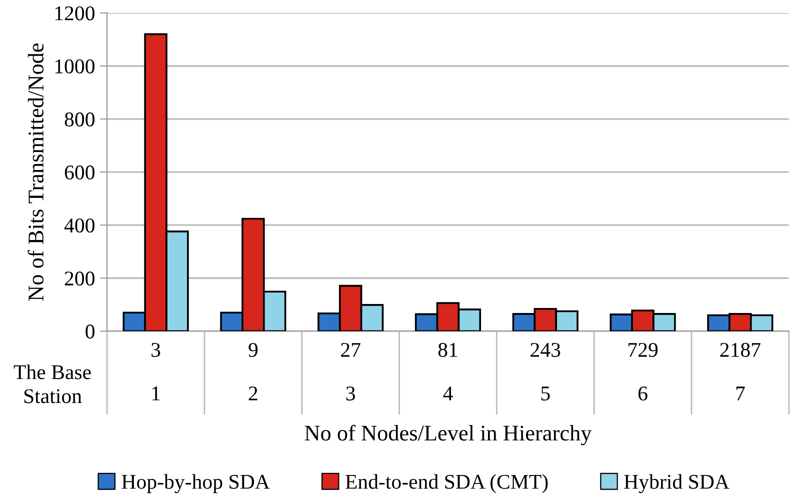 The width and height of the screenshot is (805, 498). What do you see at coordinates (448, 435) in the screenshot?
I see `x-axis-title: No of Nodes/Level in Hierarchy` at bounding box center [448, 435].